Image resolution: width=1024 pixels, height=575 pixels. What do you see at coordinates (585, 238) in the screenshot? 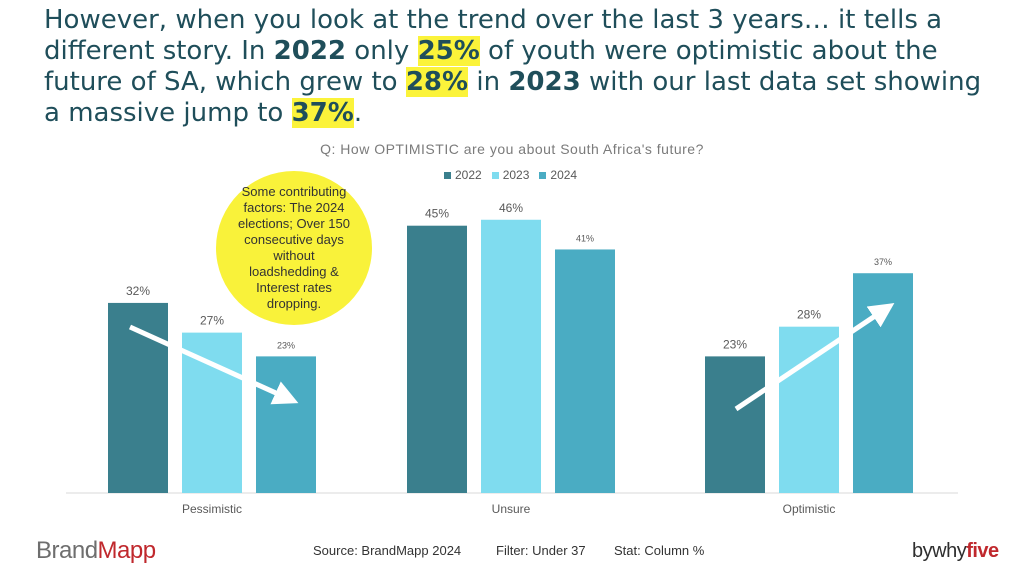
I see `data-label-unsure-2024: 41%` at bounding box center [585, 238].